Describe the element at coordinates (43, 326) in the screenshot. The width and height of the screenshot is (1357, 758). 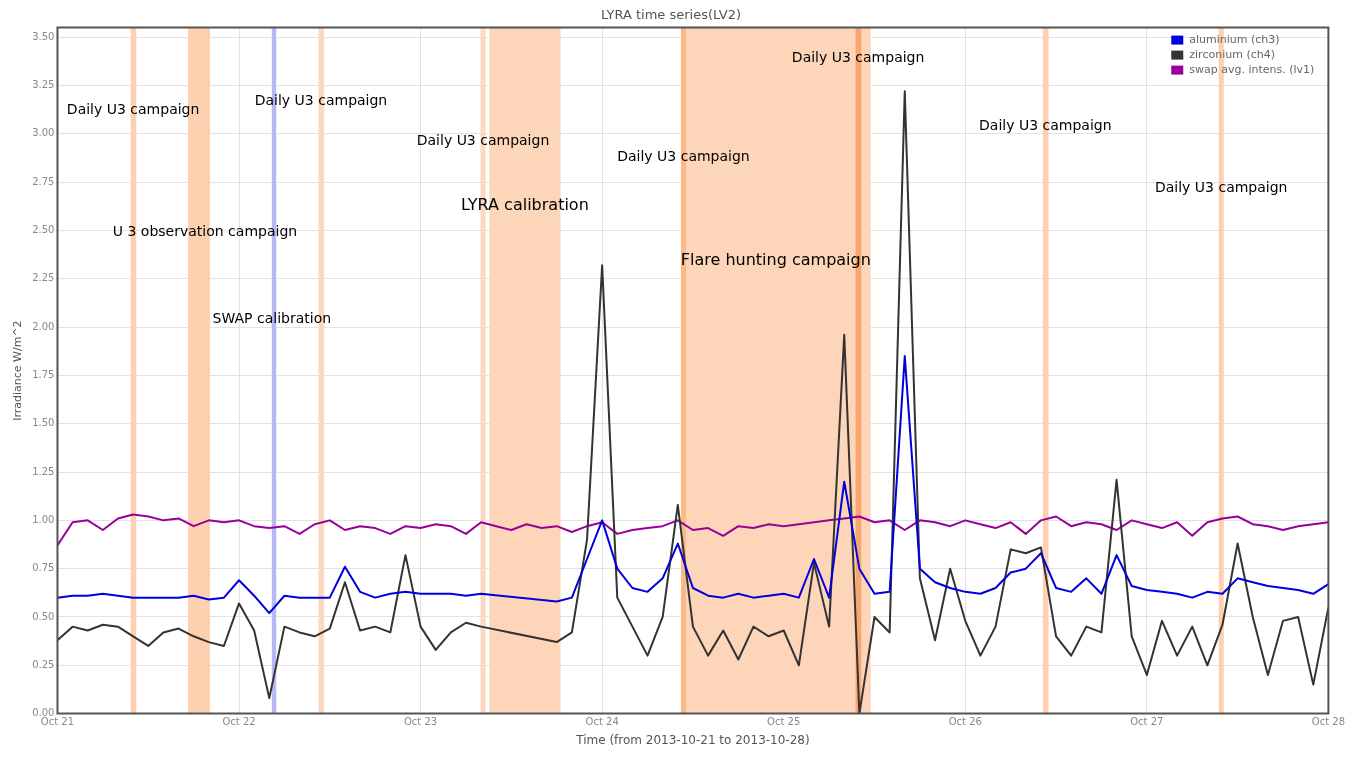
I see `y-tick-label: 2.00` at that location.